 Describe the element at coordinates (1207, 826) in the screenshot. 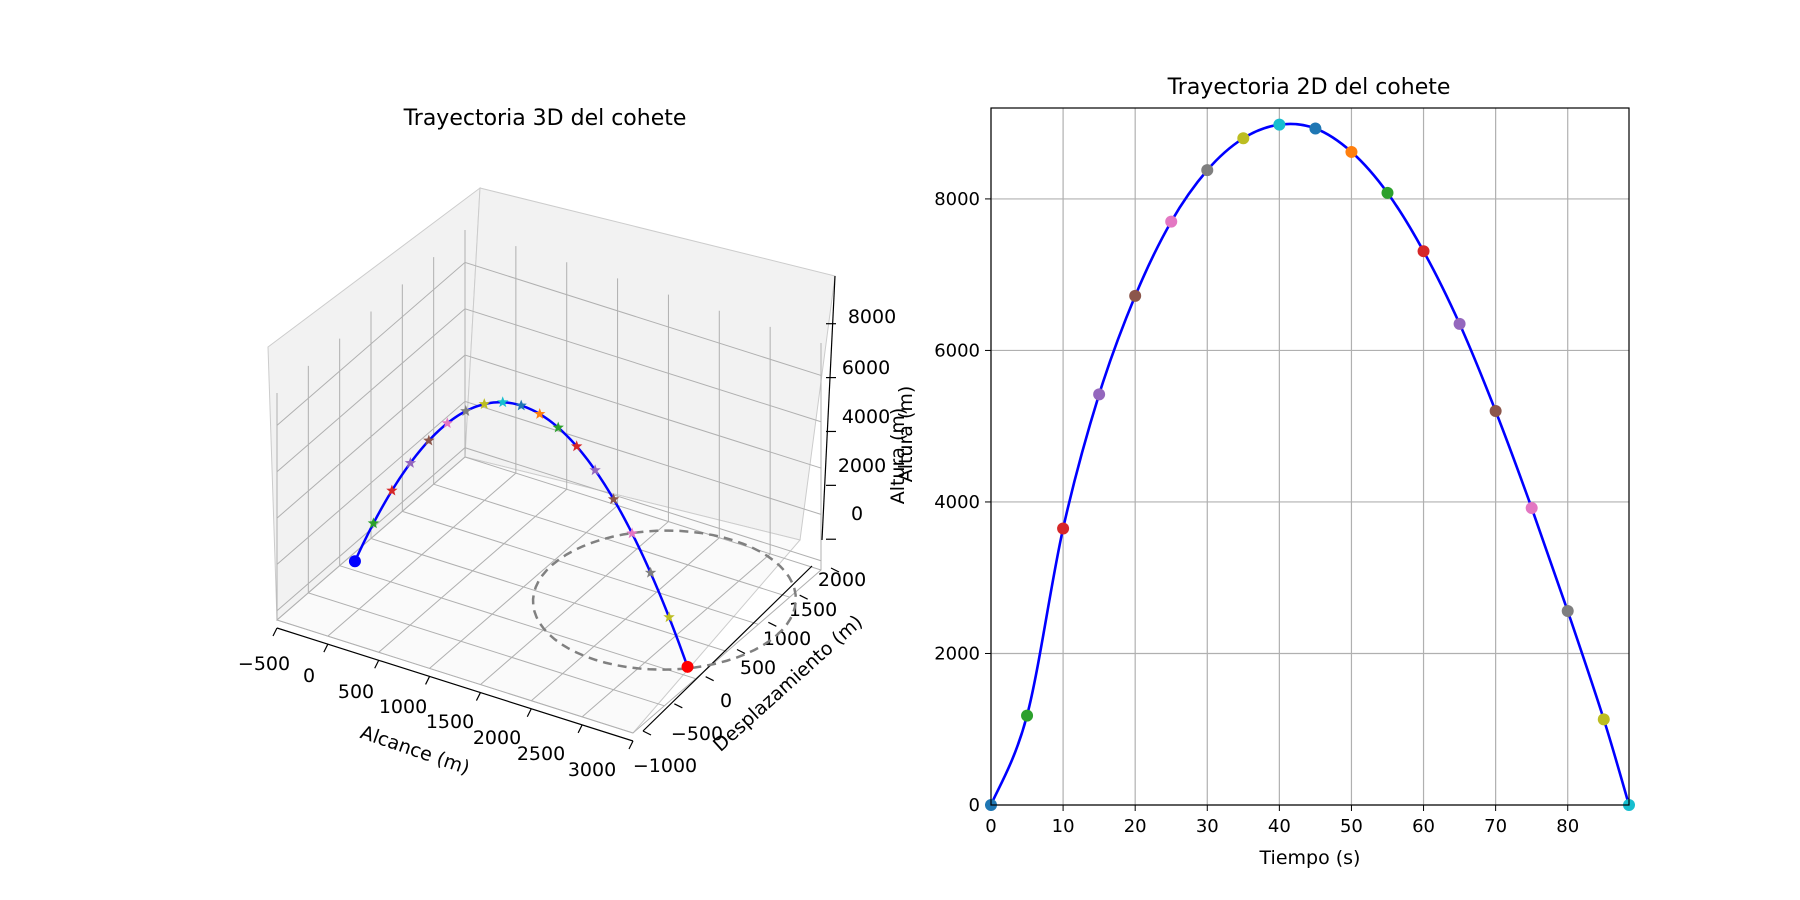

I see `x-tick-label: 30` at that location.